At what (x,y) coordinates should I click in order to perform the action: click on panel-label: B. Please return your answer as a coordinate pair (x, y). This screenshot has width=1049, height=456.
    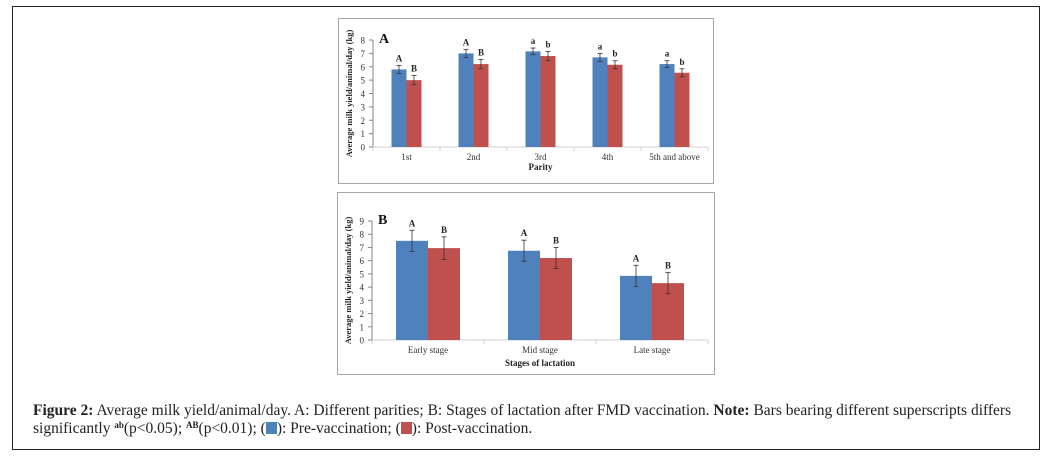
    Looking at the image, I should click on (382, 220).